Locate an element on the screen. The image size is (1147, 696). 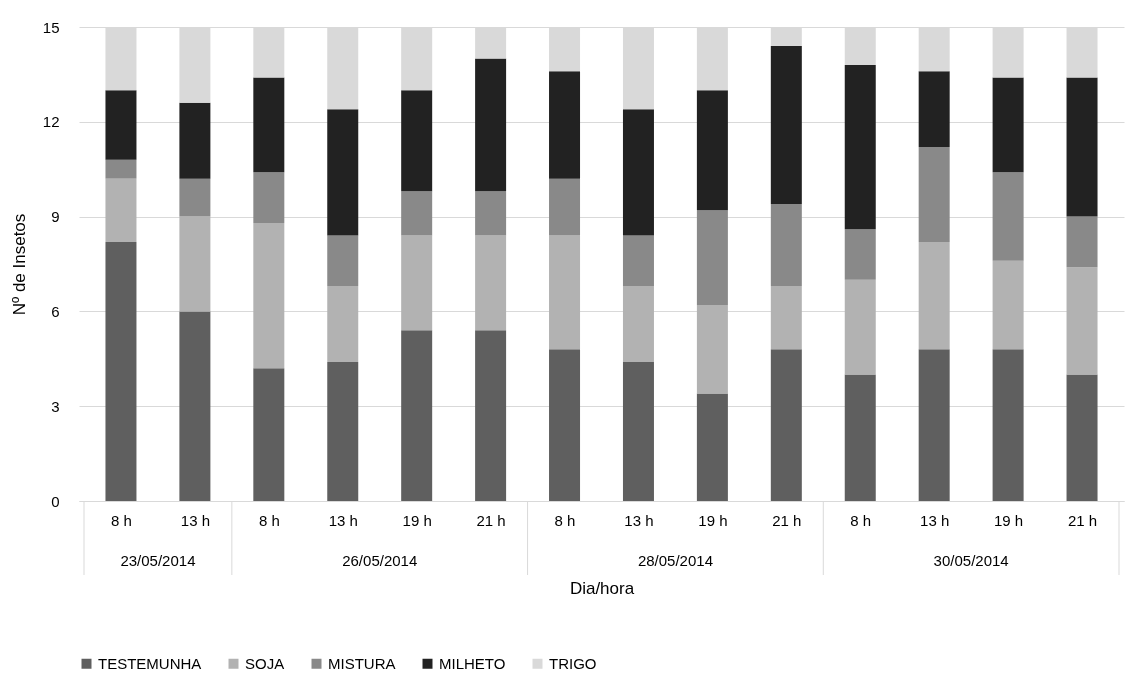
y-tick-label: 3 is located at coordinates (55, 406).